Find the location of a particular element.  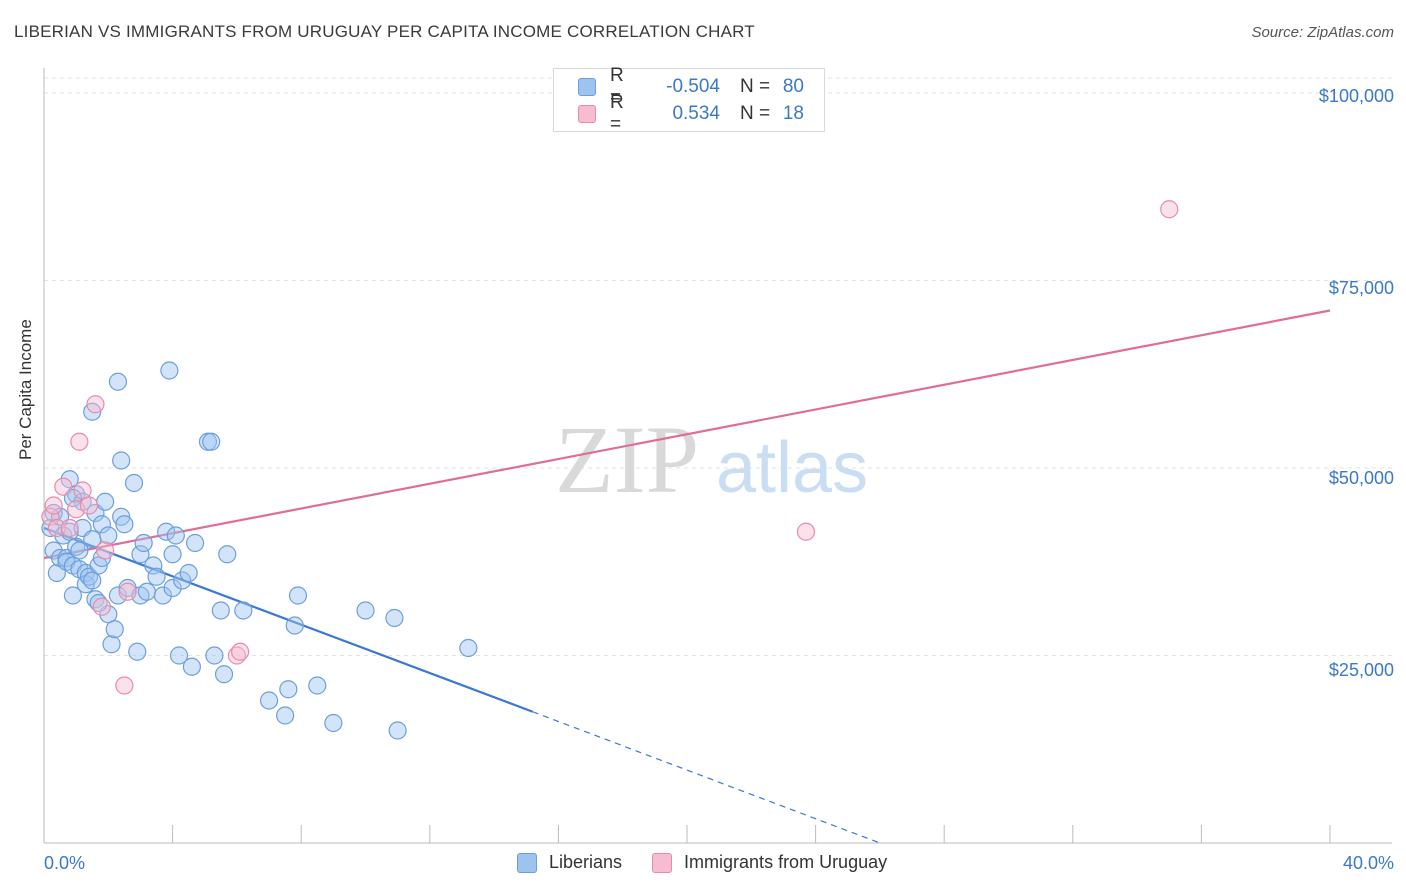

y-tick-label-75000: $75,000 is located at coordinates (1361, 288).